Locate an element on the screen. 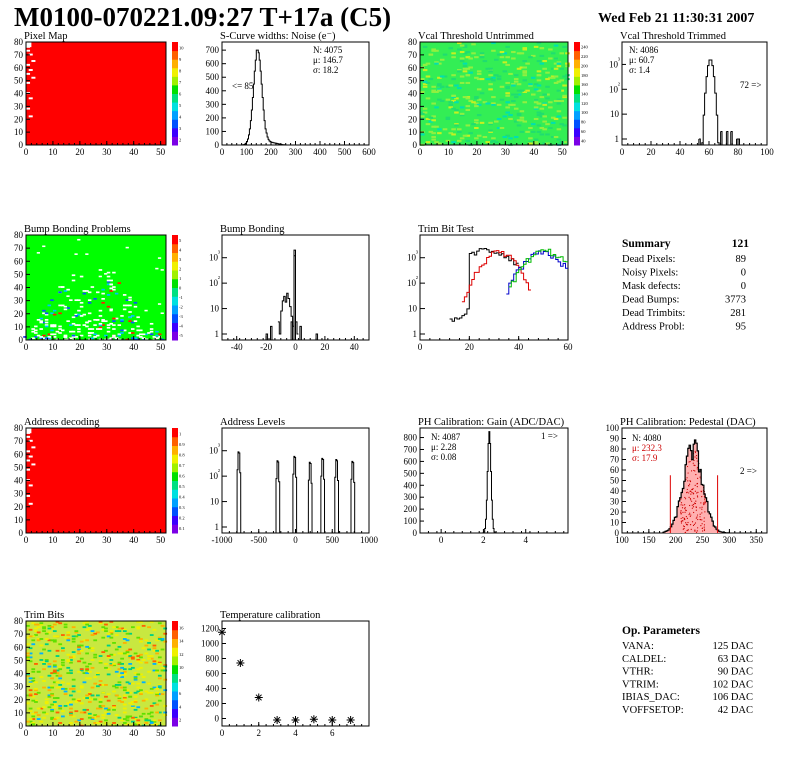  stats-line: μ: 232.3 is located at coordinates (647, 448).